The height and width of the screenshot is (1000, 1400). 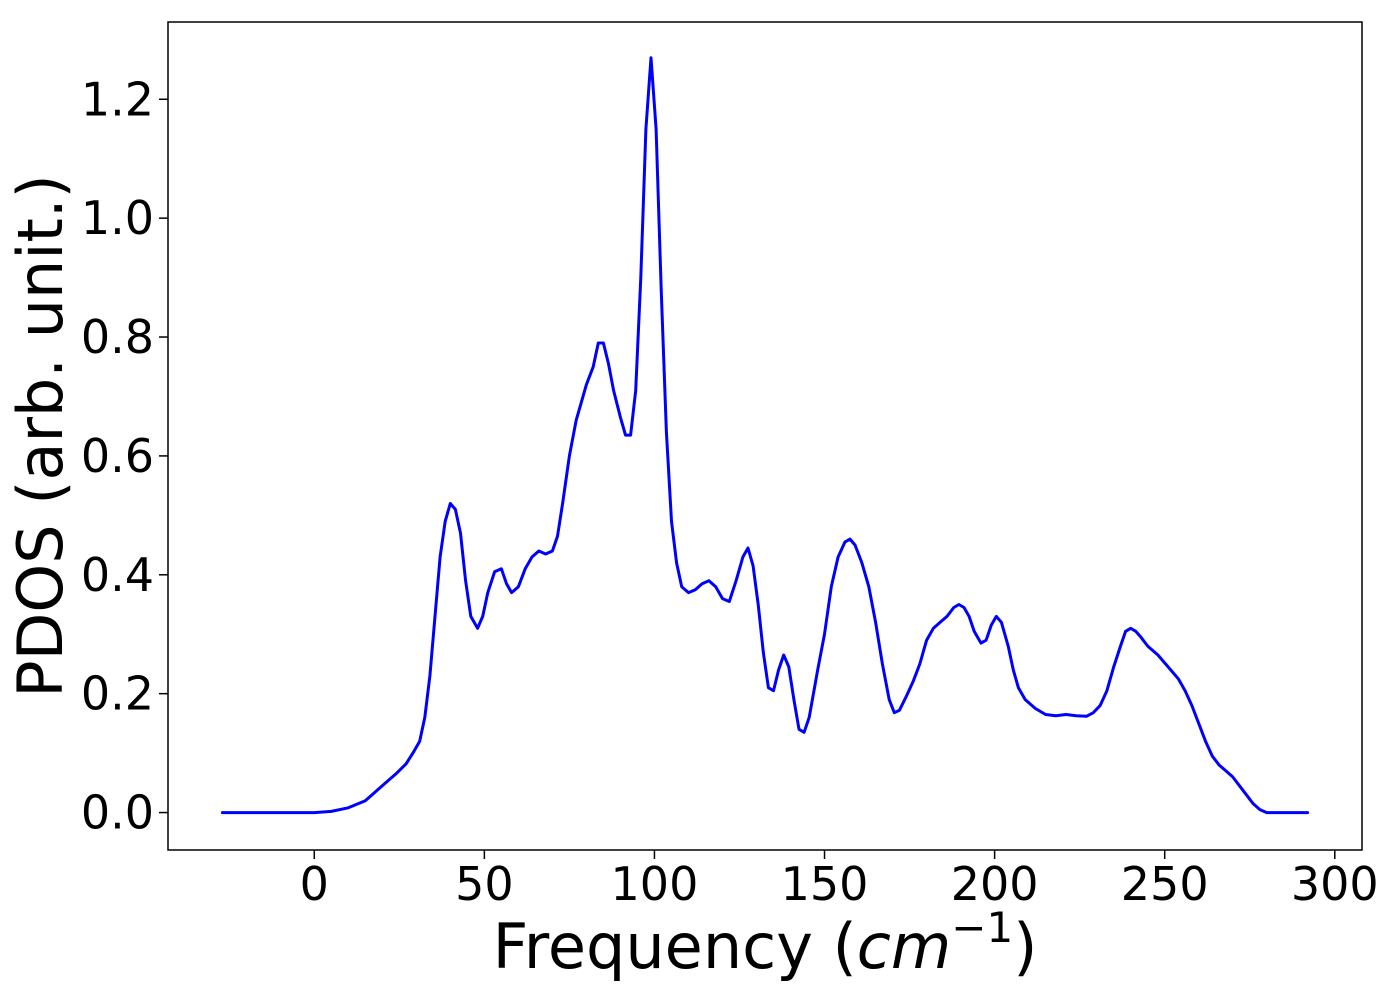 What do you see at coordinates (117, 813) in the screenshot?
I see `y-tick-label: 0.0` at bounding box center [117, 813].